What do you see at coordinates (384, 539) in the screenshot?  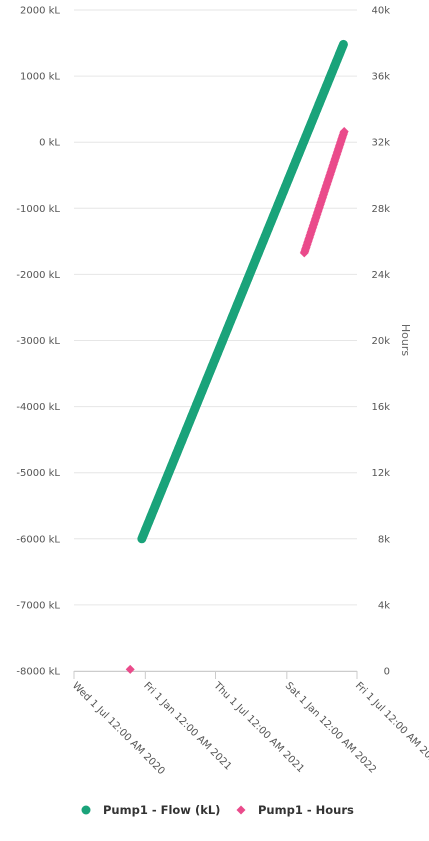 I see `right-tick-label: 8k` at bounding box center [384, 539].